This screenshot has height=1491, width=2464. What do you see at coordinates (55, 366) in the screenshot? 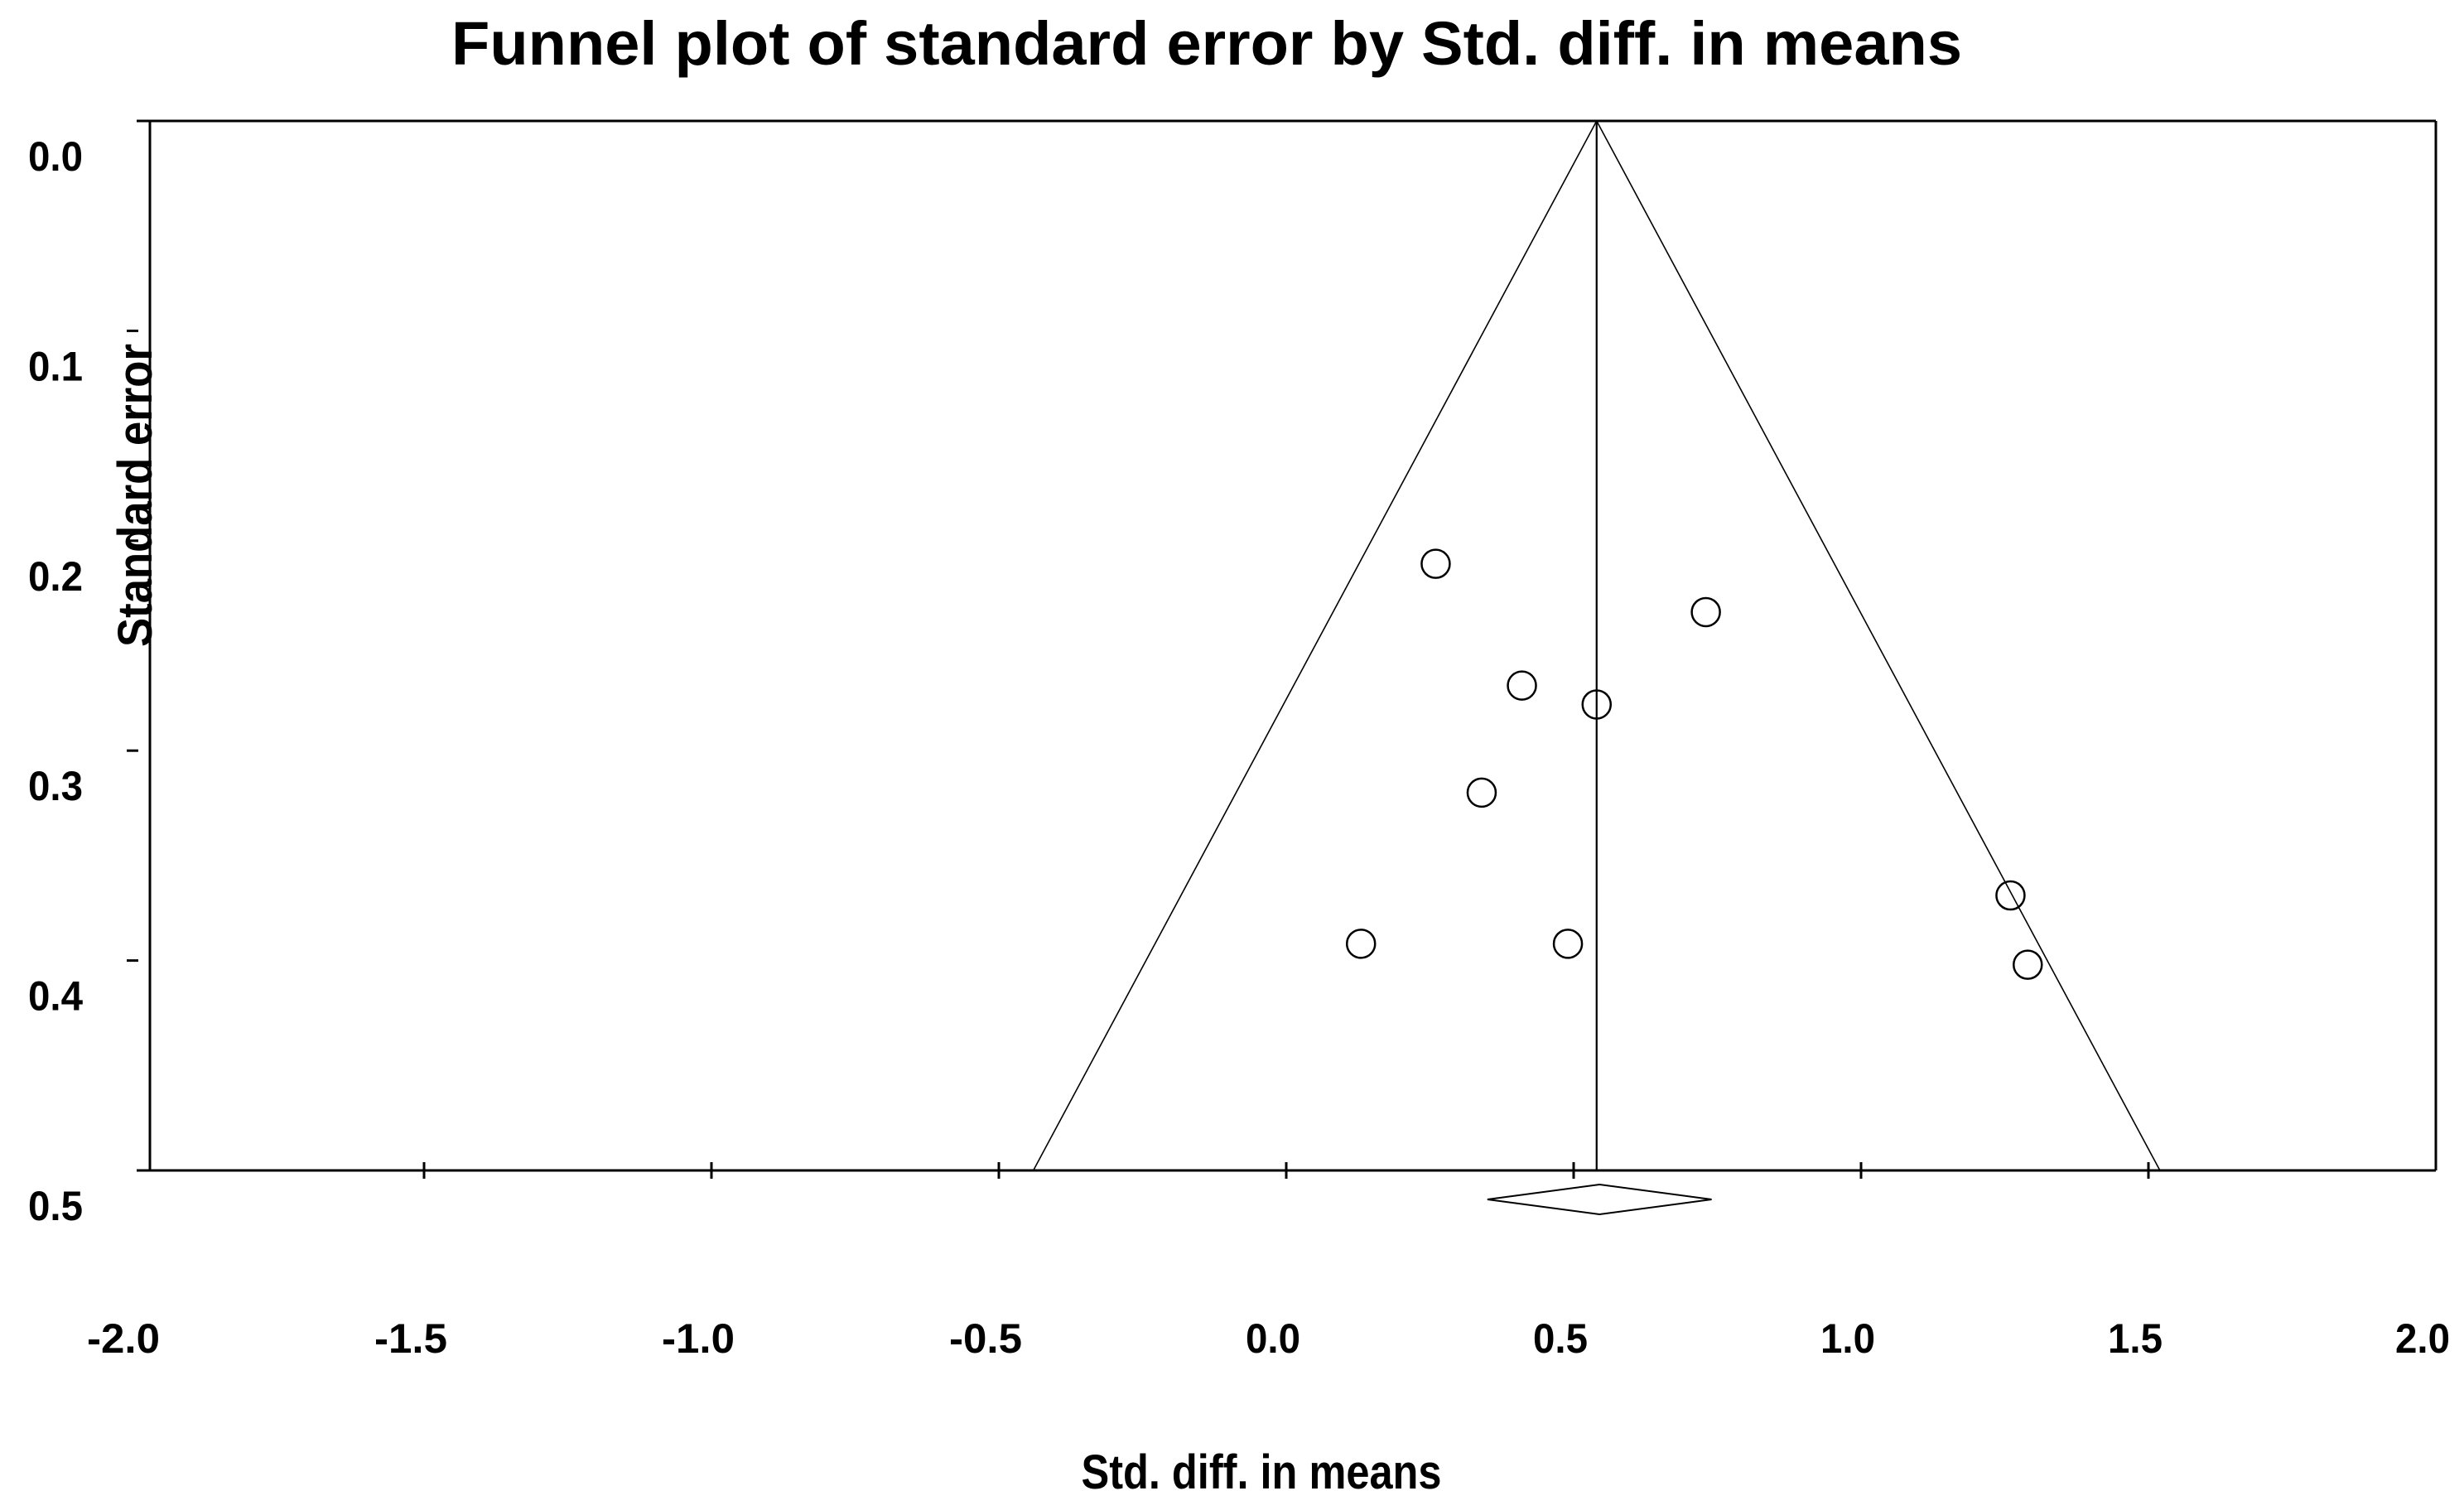
I see `y-tick-label: 0.1` at bounding box center [55, 366].